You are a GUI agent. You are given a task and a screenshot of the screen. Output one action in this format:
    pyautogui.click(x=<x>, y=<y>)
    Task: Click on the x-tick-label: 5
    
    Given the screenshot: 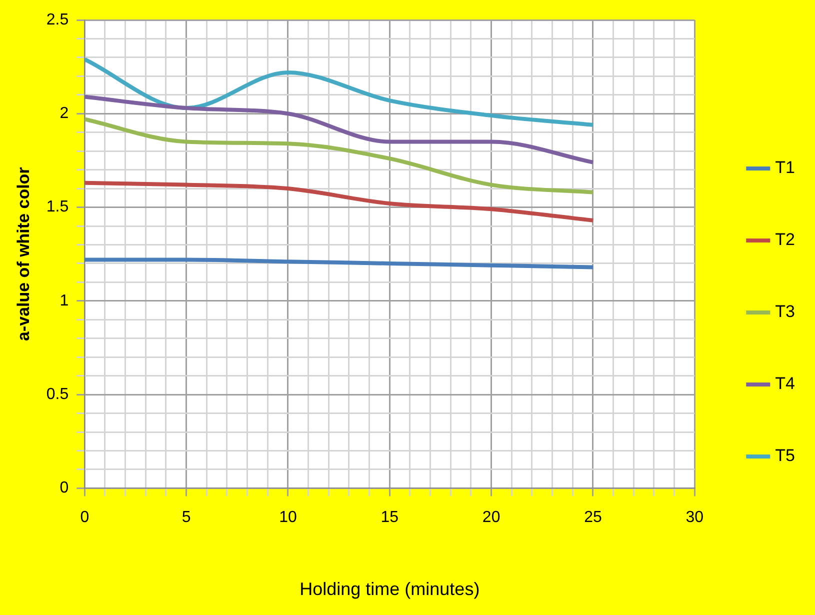 What is the action you would take?
    pyautogui.click(x=186, y=517)
    